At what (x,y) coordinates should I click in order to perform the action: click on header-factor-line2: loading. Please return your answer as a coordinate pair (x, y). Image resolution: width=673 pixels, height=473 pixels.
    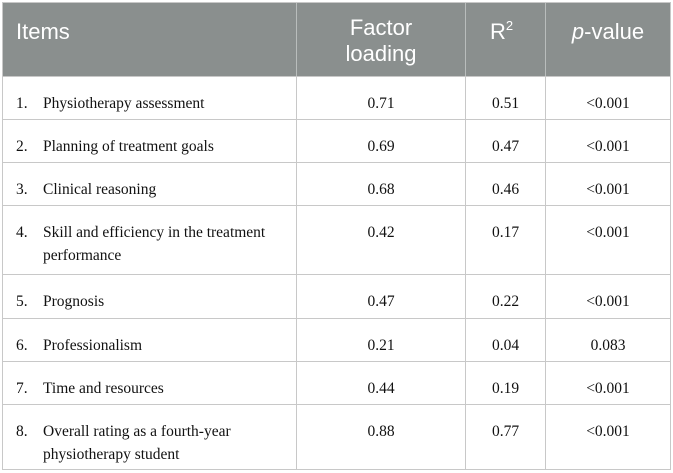
    Looking at the image, I should click on (381, 53).